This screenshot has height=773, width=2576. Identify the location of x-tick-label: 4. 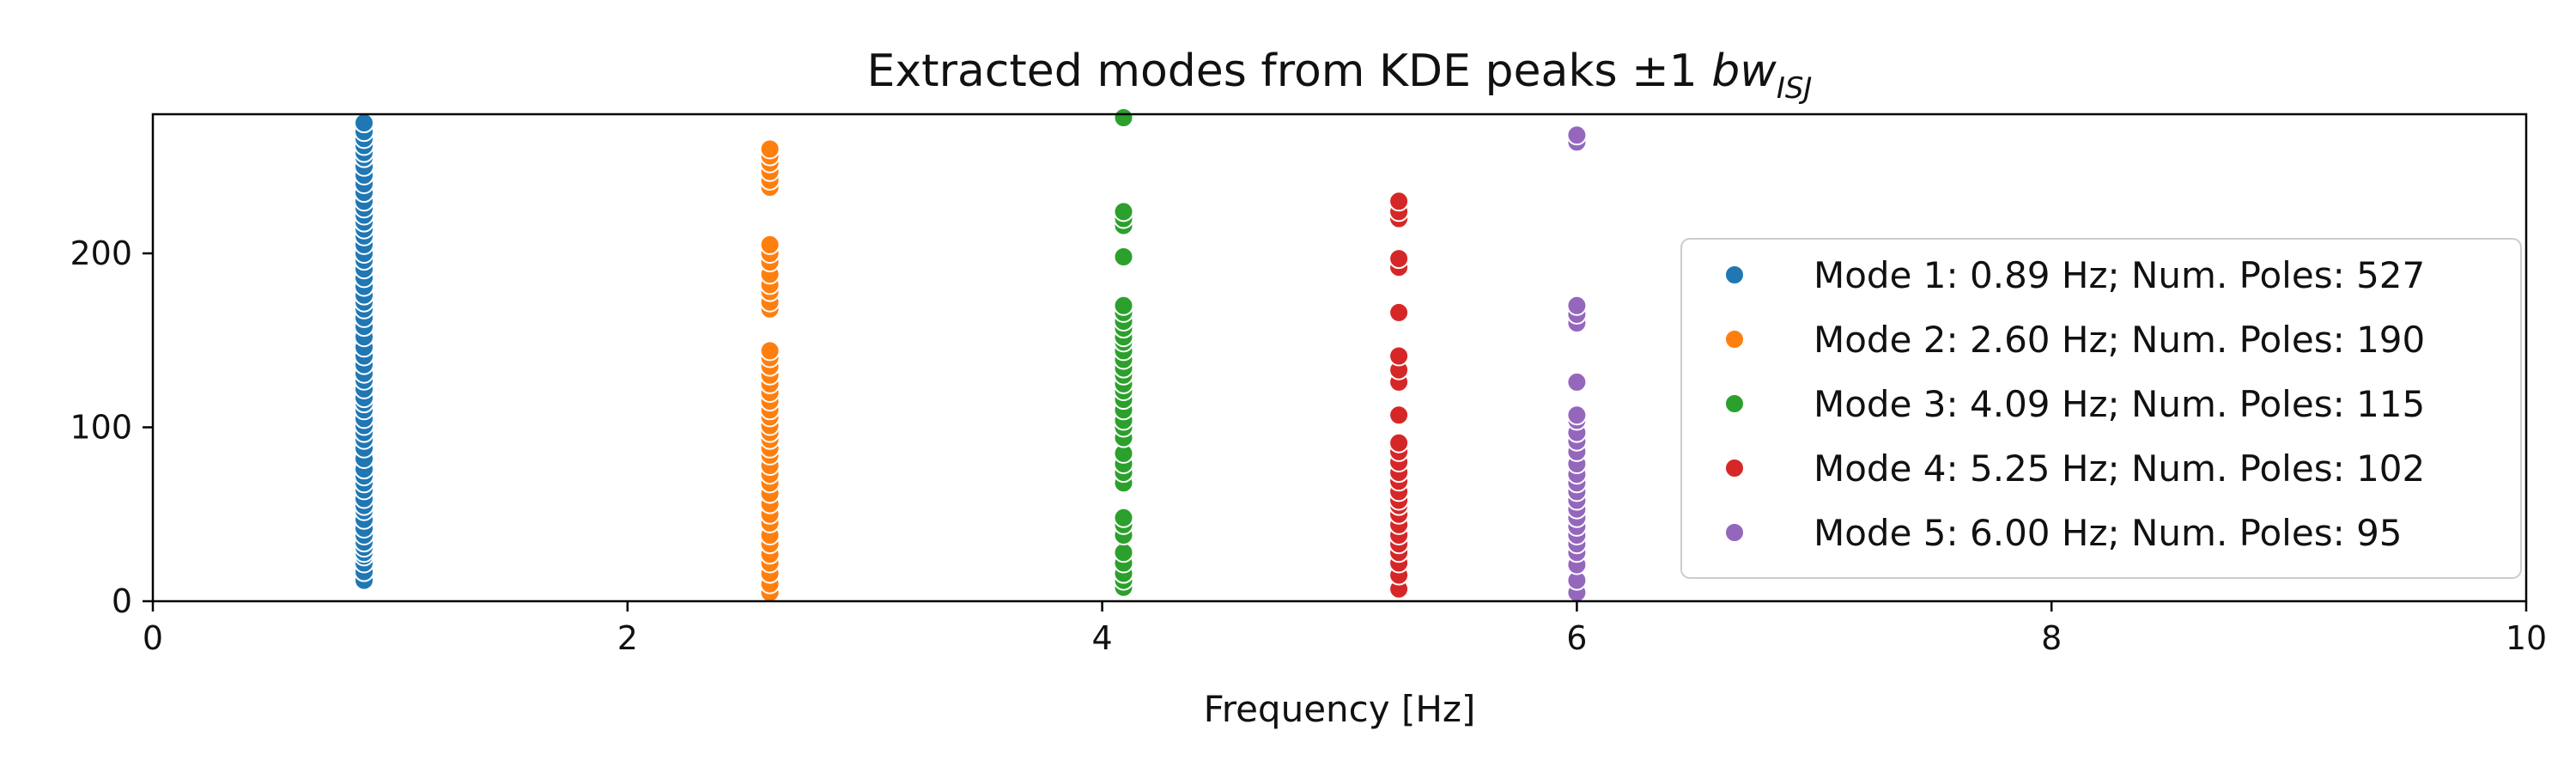
(1102, 638).